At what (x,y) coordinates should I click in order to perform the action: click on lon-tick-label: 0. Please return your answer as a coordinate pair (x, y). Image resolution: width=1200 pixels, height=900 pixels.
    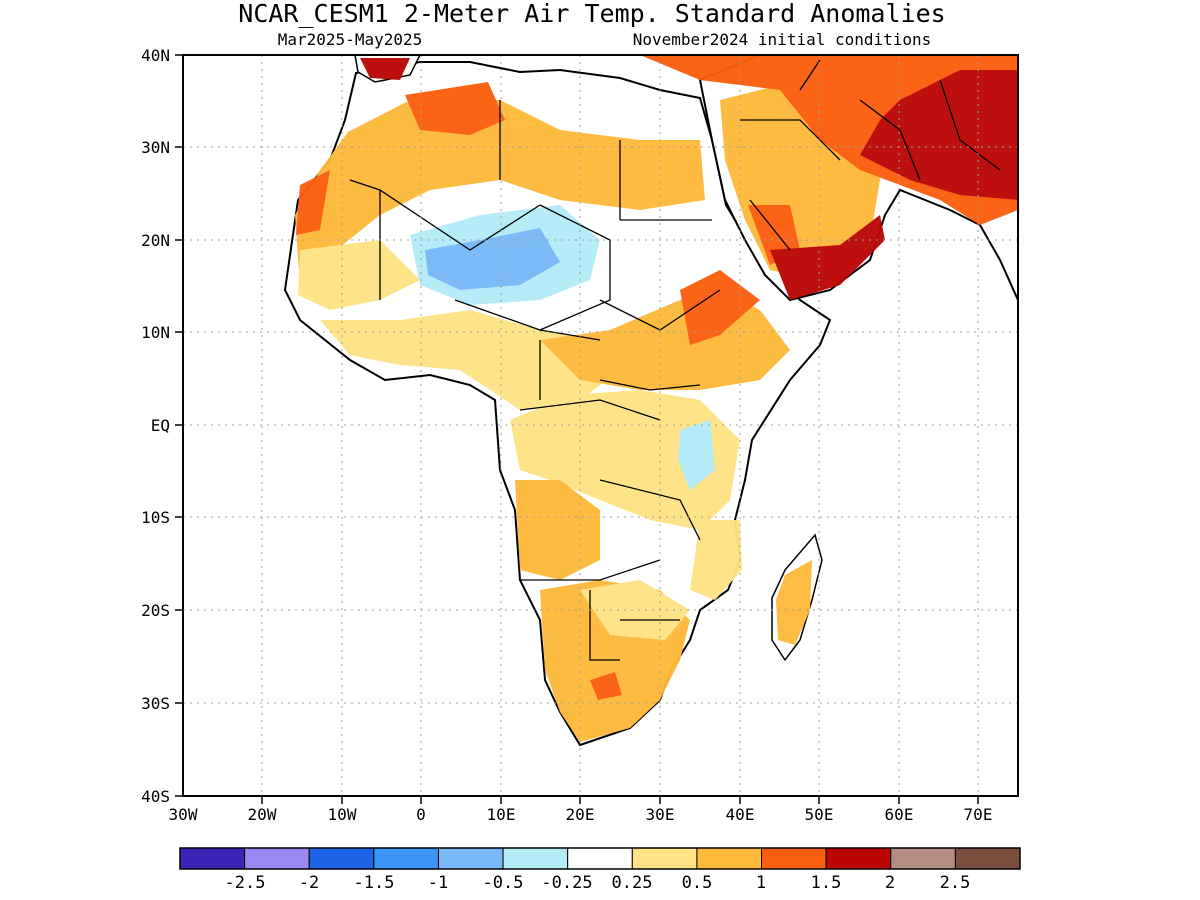
    Looking at the image, I should click on (421, 814).